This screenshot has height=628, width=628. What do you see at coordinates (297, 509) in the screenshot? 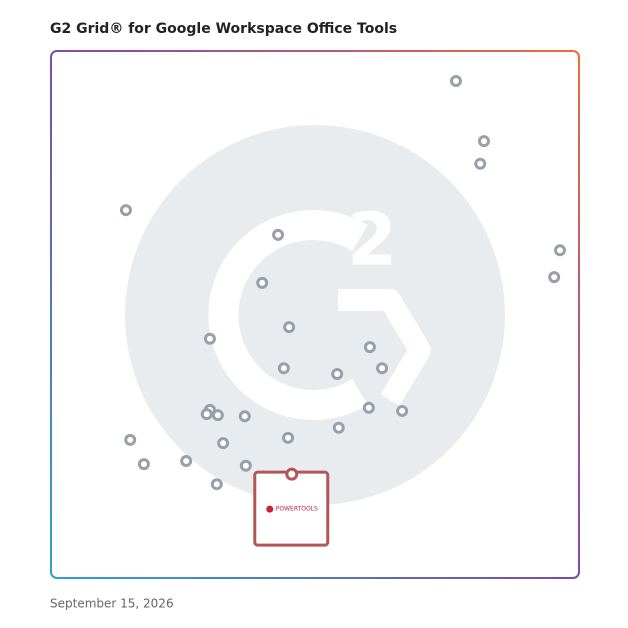
I see `highlight-label: POWERTOOLS` at bounding box center [297, 509].